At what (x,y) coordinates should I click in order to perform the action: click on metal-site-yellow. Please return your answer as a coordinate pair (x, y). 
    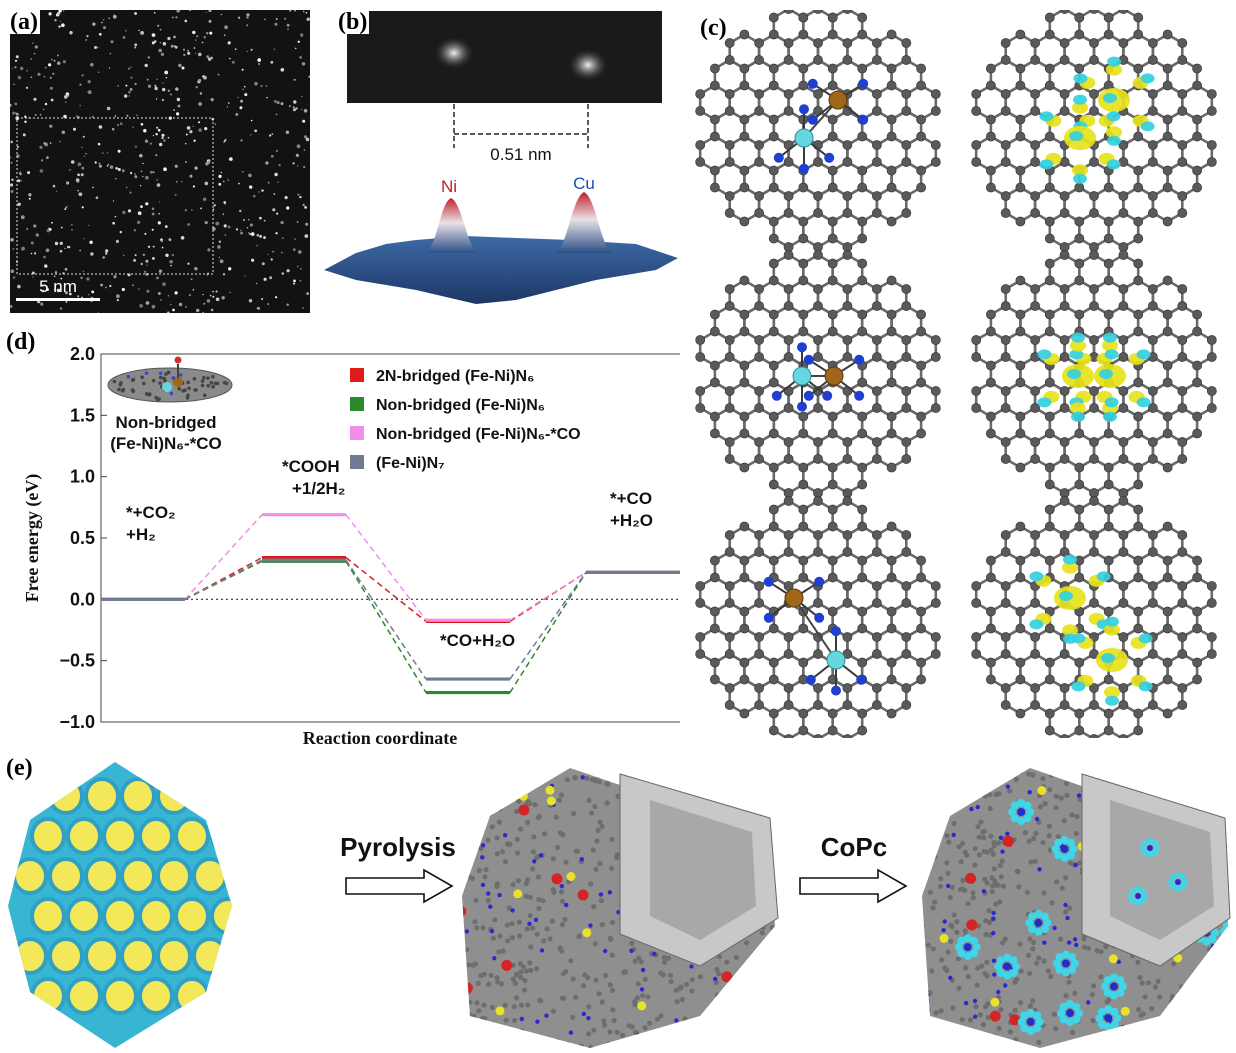
    Looking at the image, I should click on (641, 1005).